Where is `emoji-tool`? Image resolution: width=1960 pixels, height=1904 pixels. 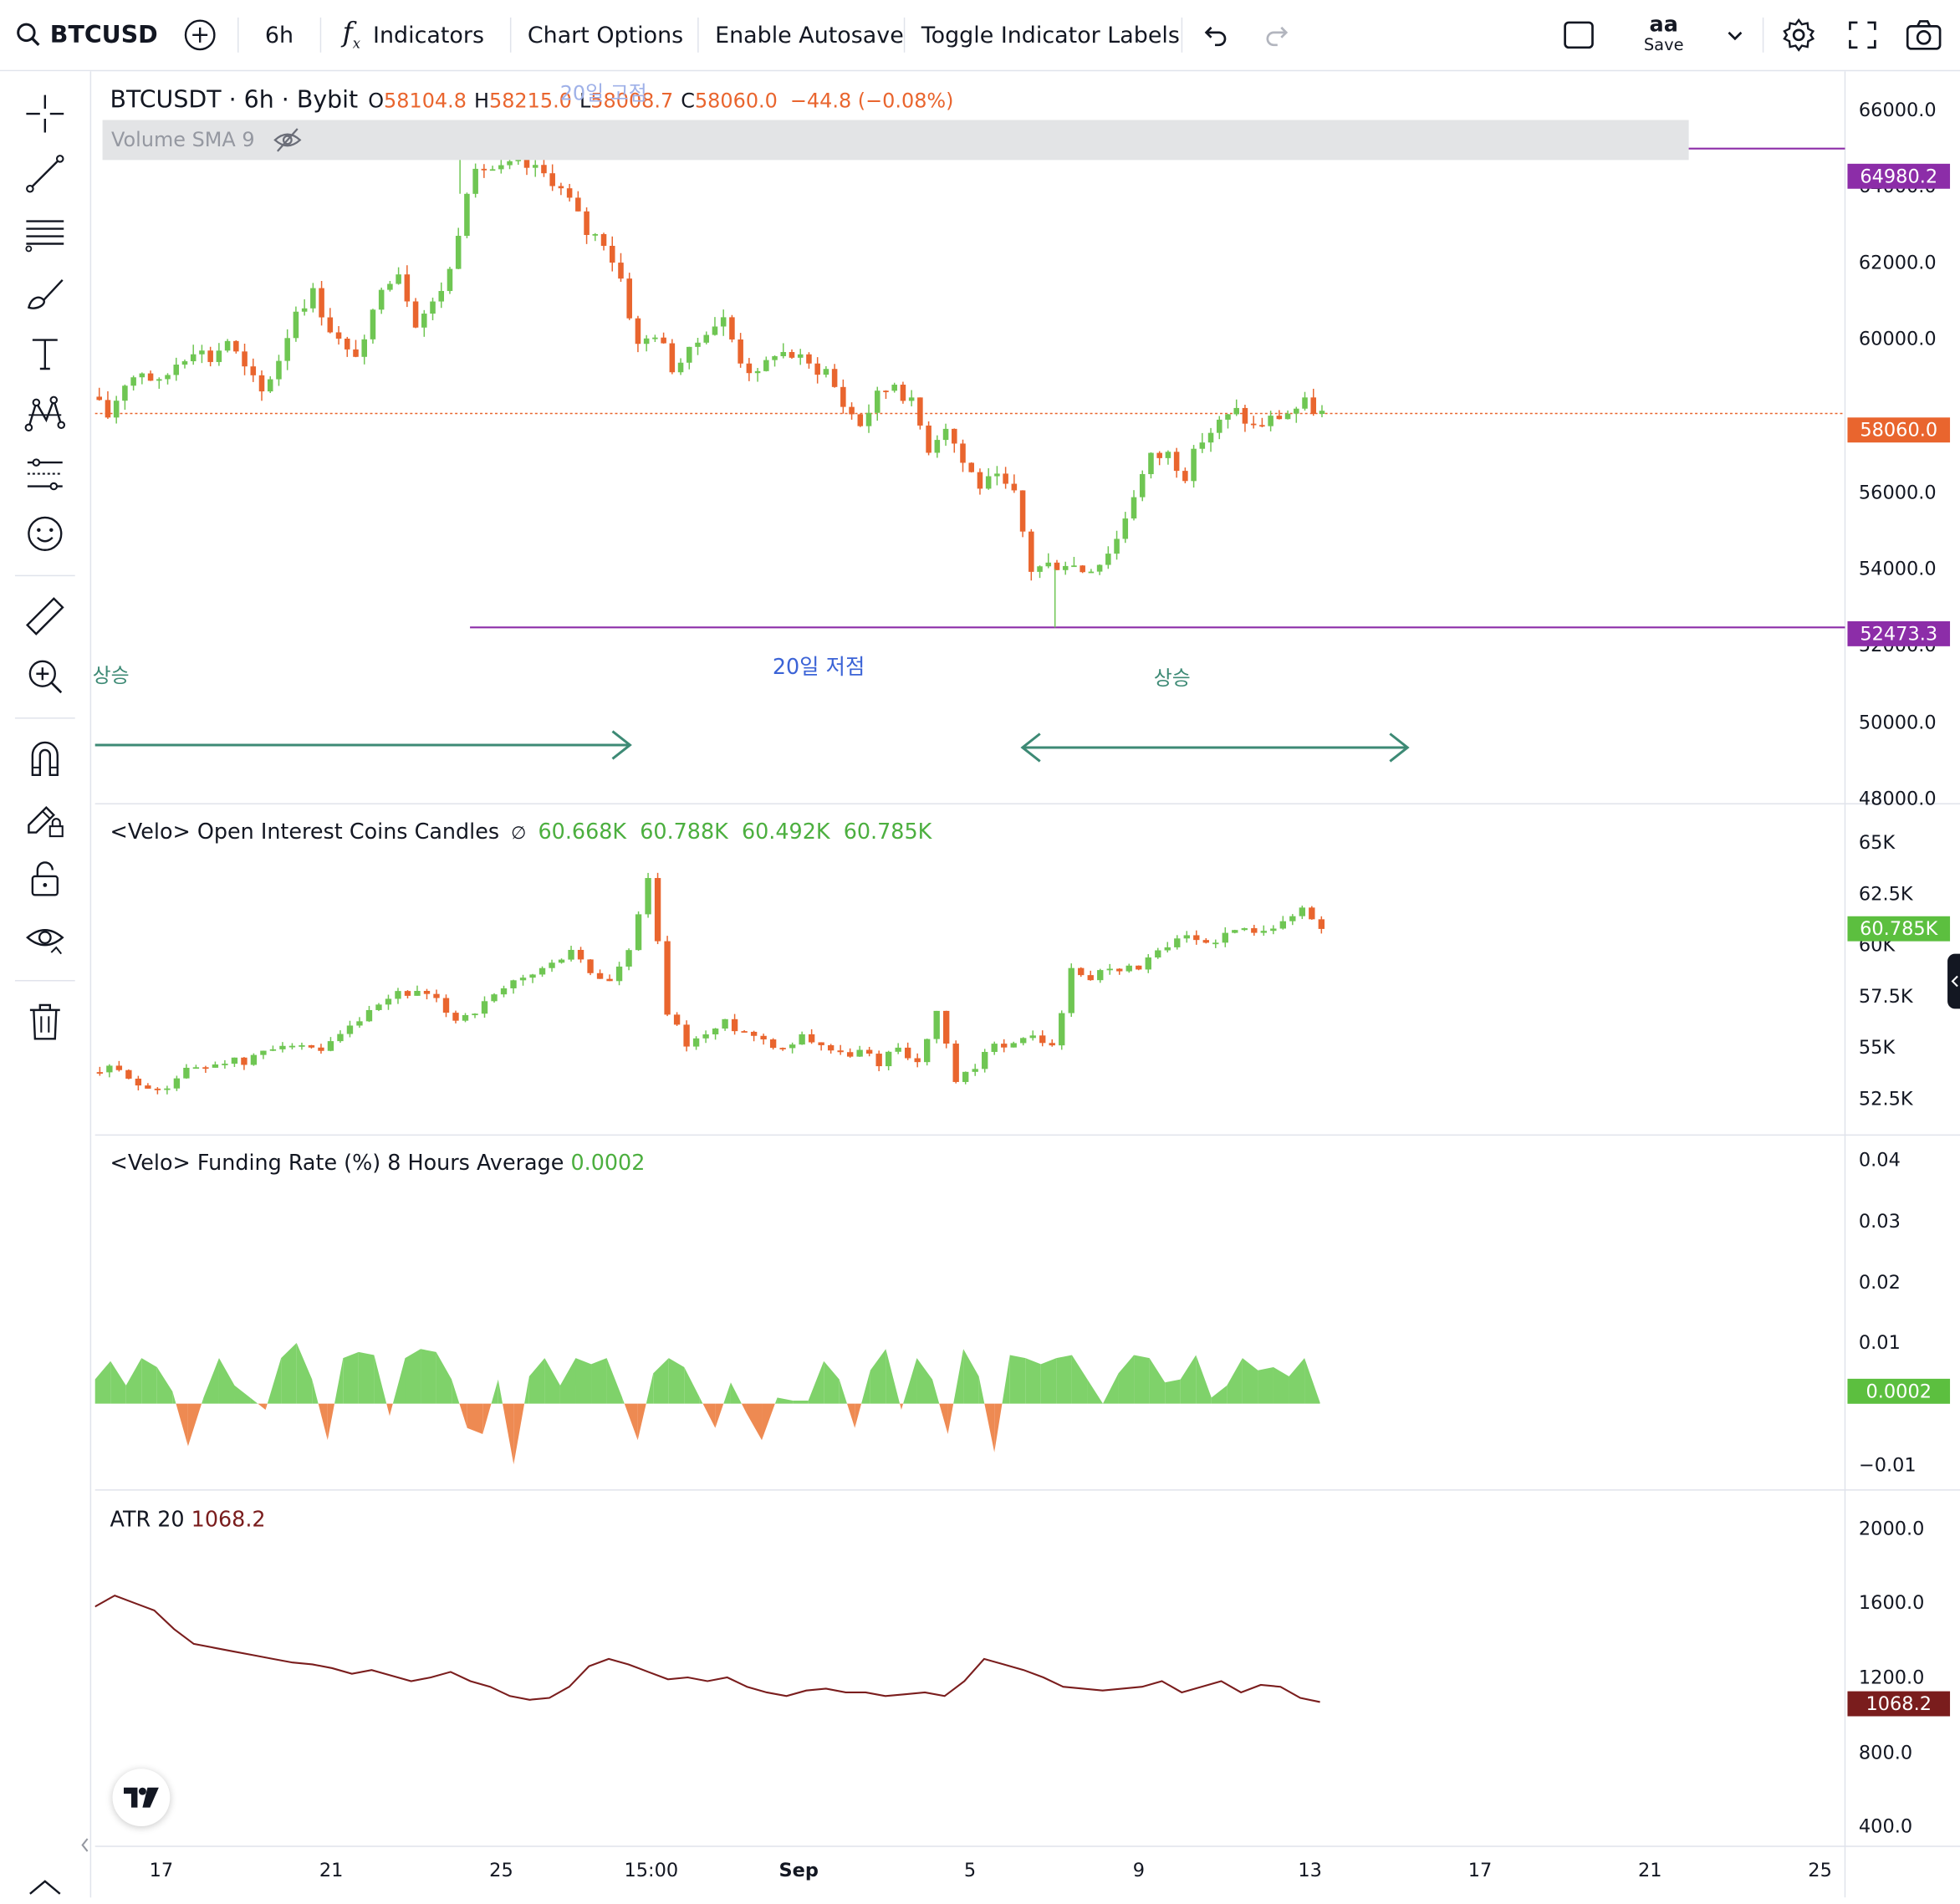
emoji-tool is located at coordinates (45, 533).